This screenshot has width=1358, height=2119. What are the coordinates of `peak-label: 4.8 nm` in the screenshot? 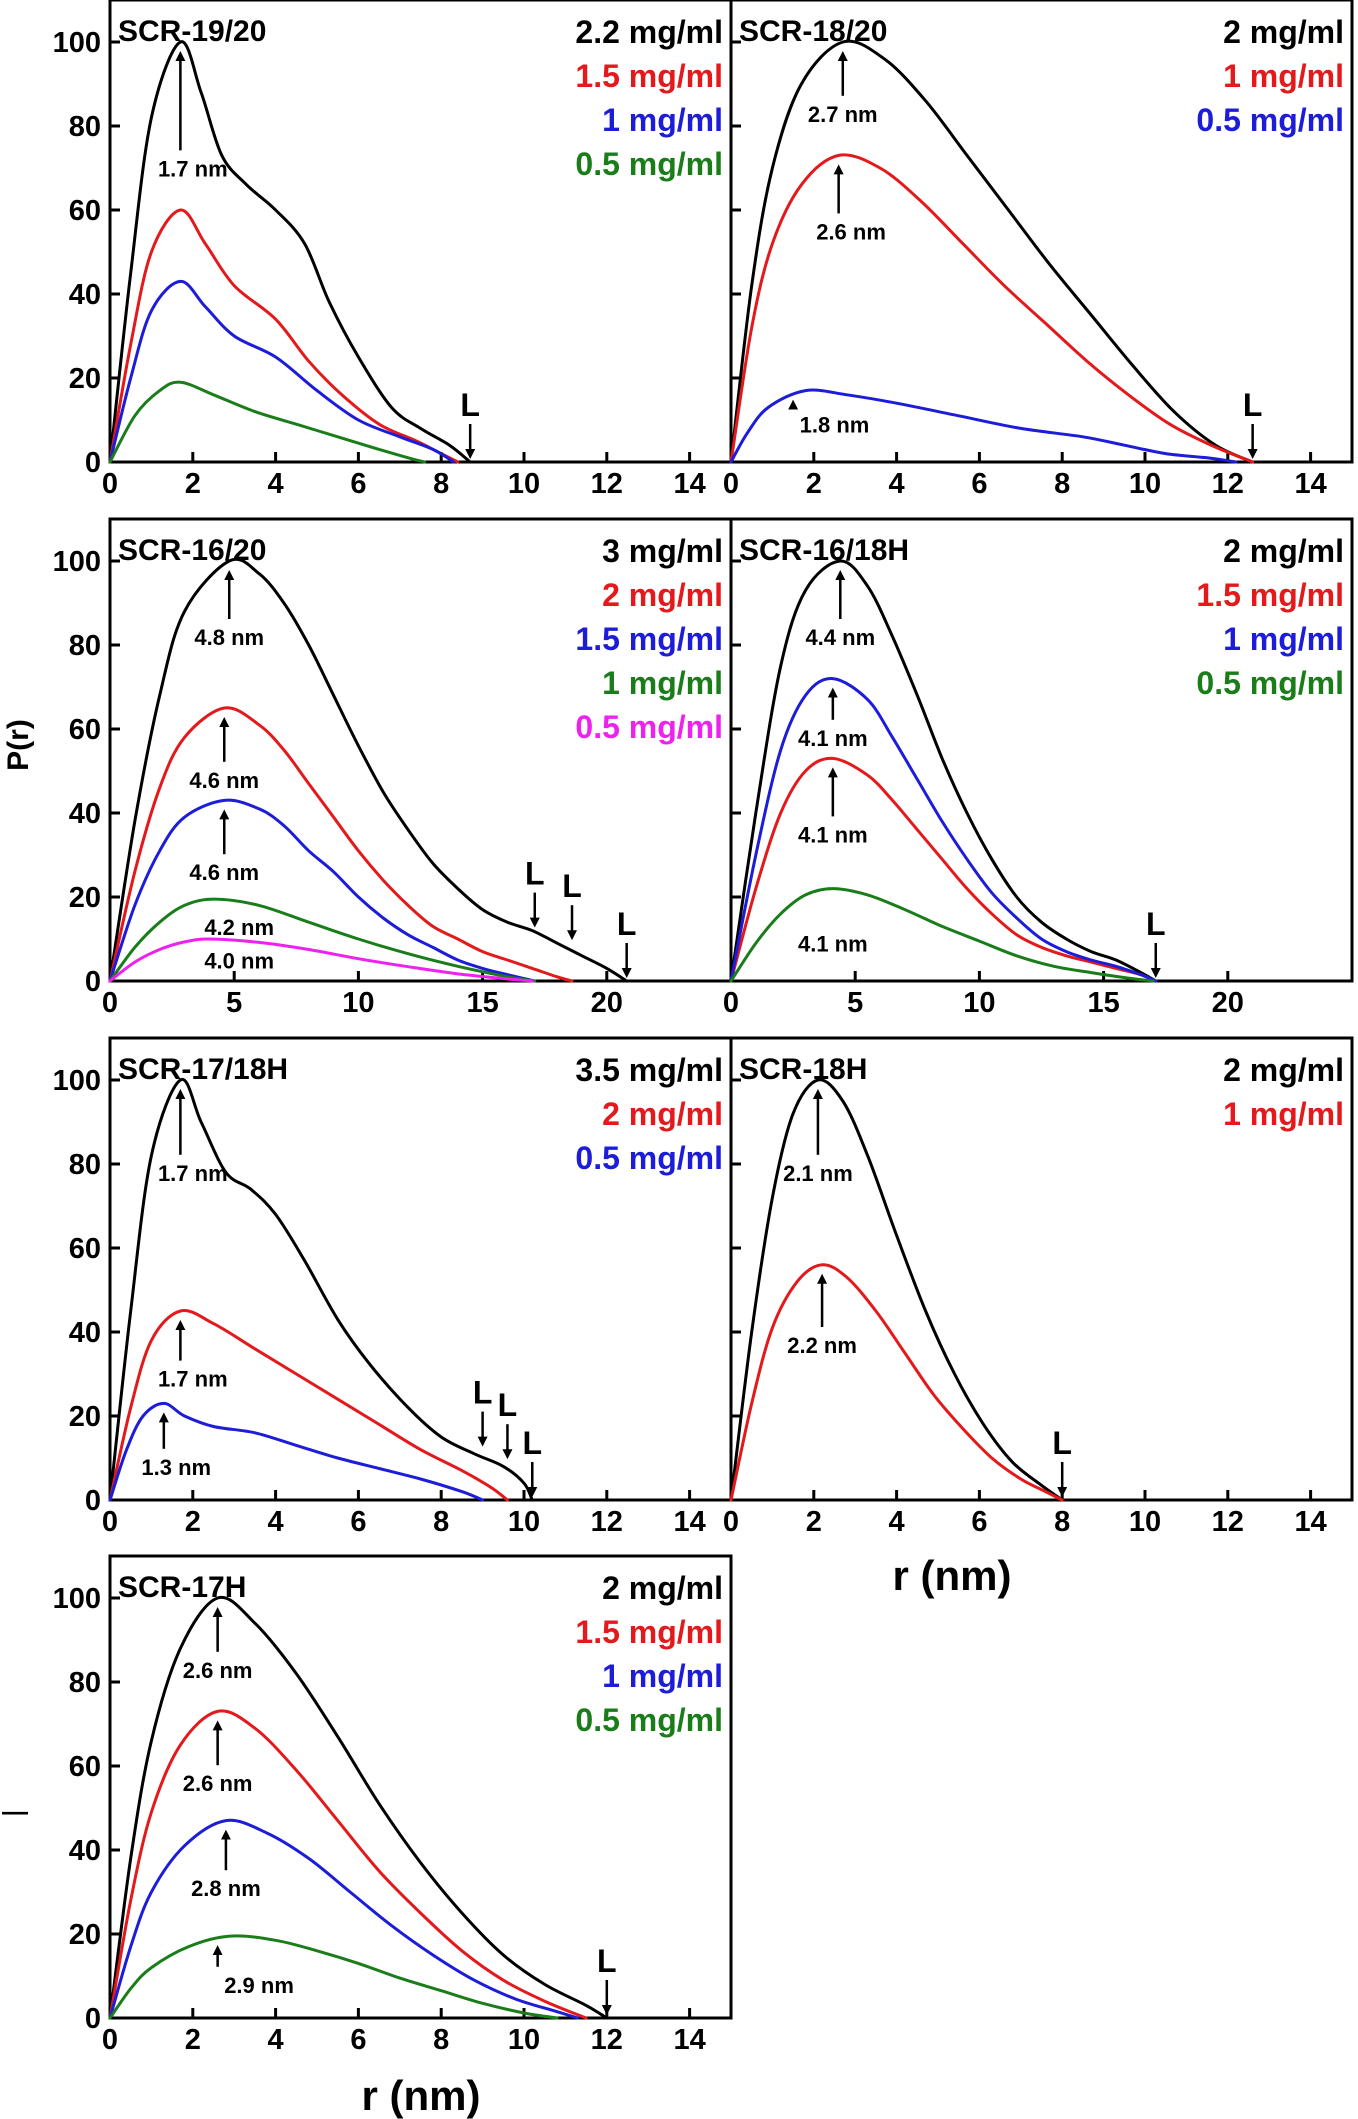 It's located at (229, 637).